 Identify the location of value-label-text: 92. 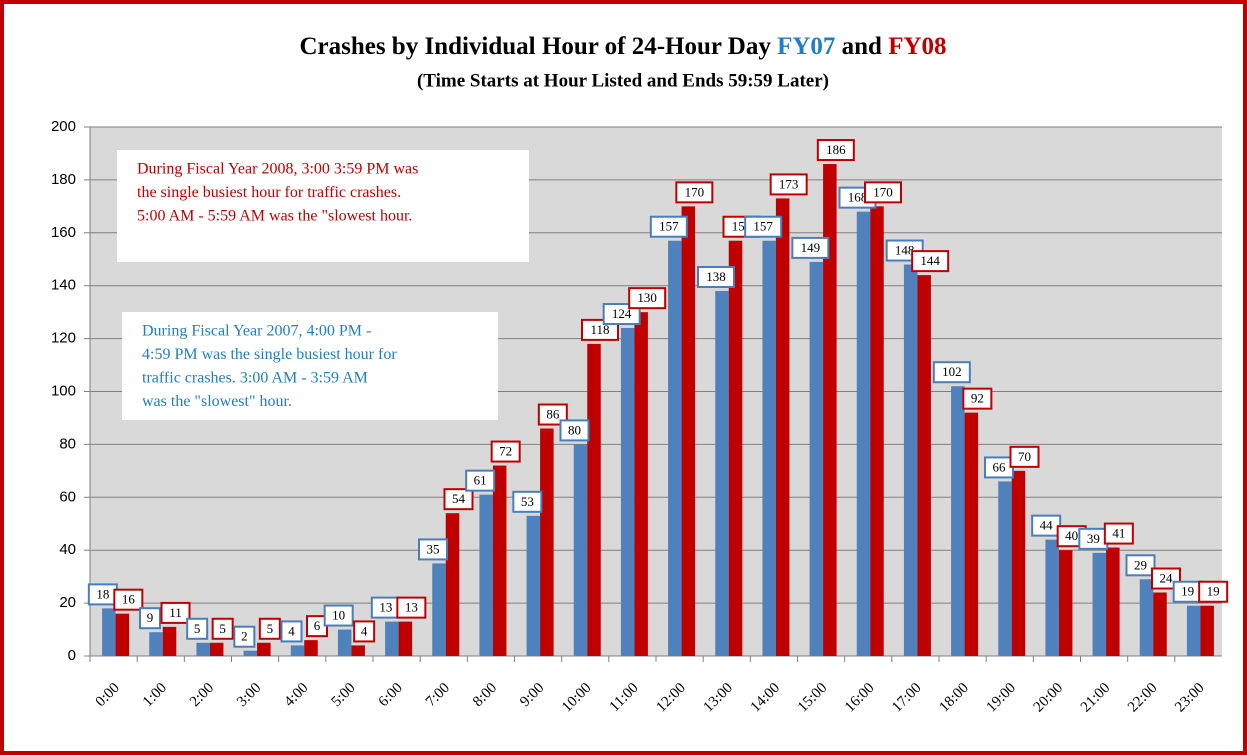
(977, 398).